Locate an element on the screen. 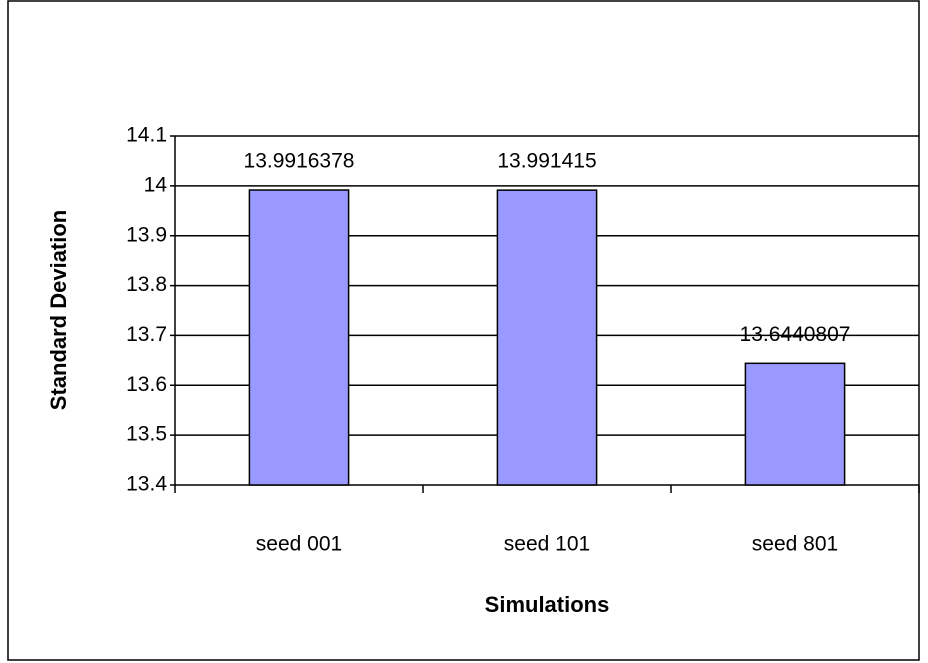 This screenshot has width=928, height=663. y-tick-label: 13.5 is located at coordinates (146, 434).